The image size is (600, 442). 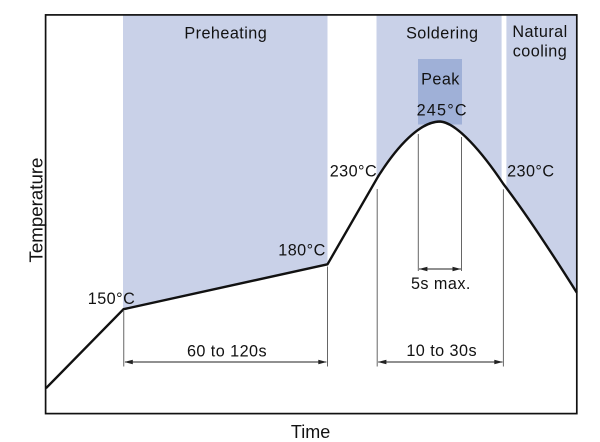 I want to click on svg-text: Natural, so click(x=539, y=32).